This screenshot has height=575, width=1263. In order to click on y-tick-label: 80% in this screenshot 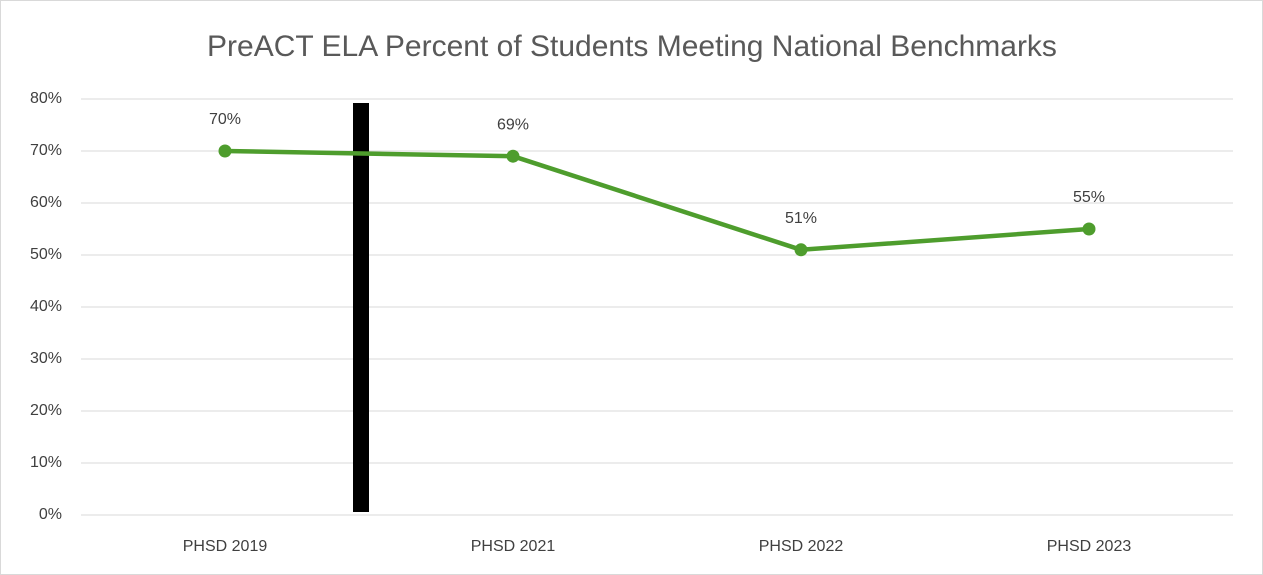, I will do `click(46, 98)`.